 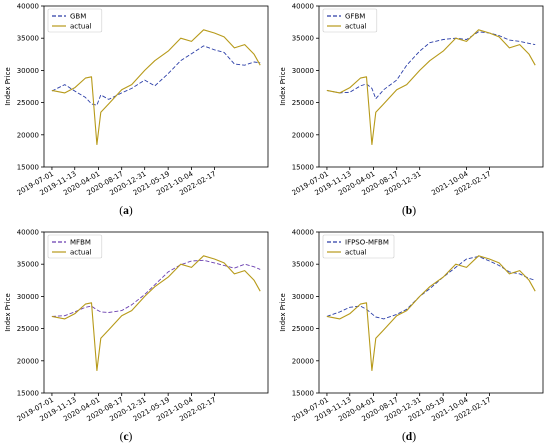 I want to click on legend: GFBM actual, so click(x=350, y=20).